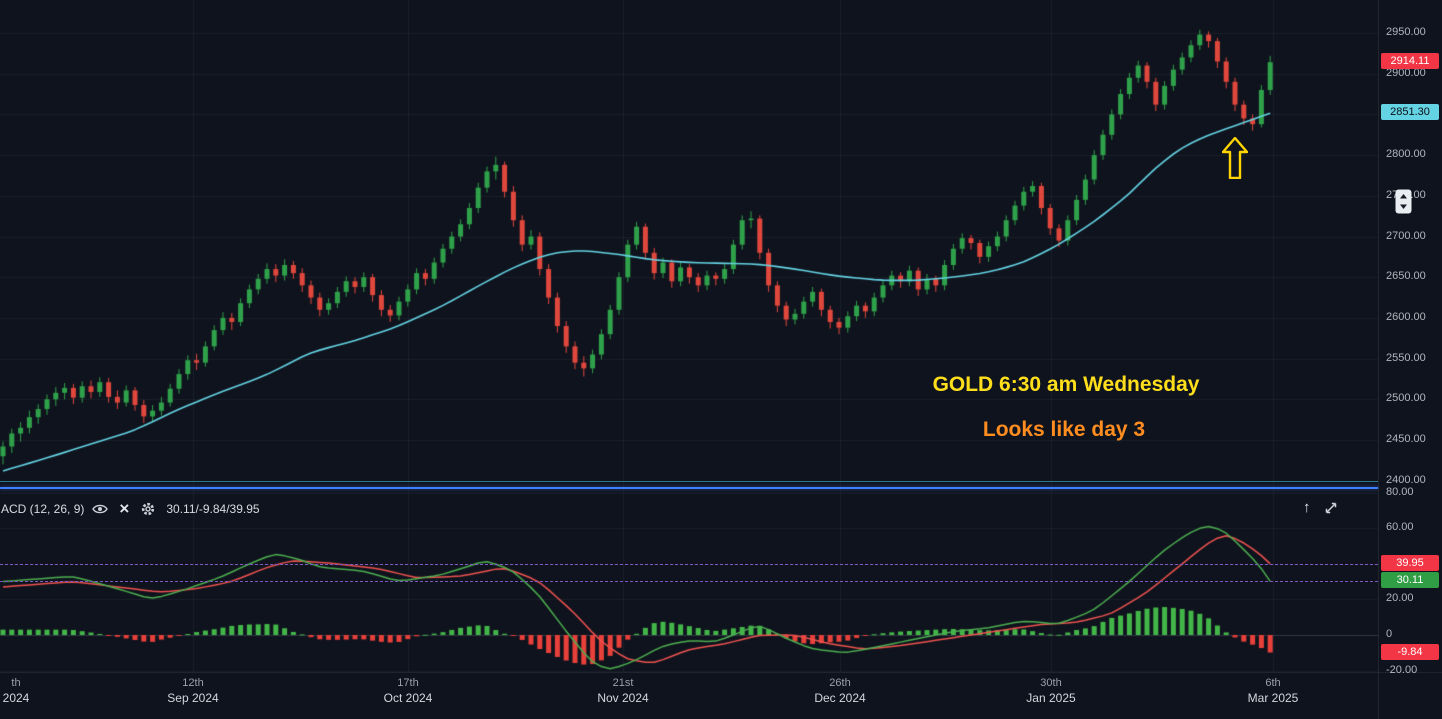 This screenshot has height=719, width=1442. What do you see at coordinates (1406, 154) in the screenshot?
I see `price-axis-label: 2800.00` at bounding box center [1406, 154].